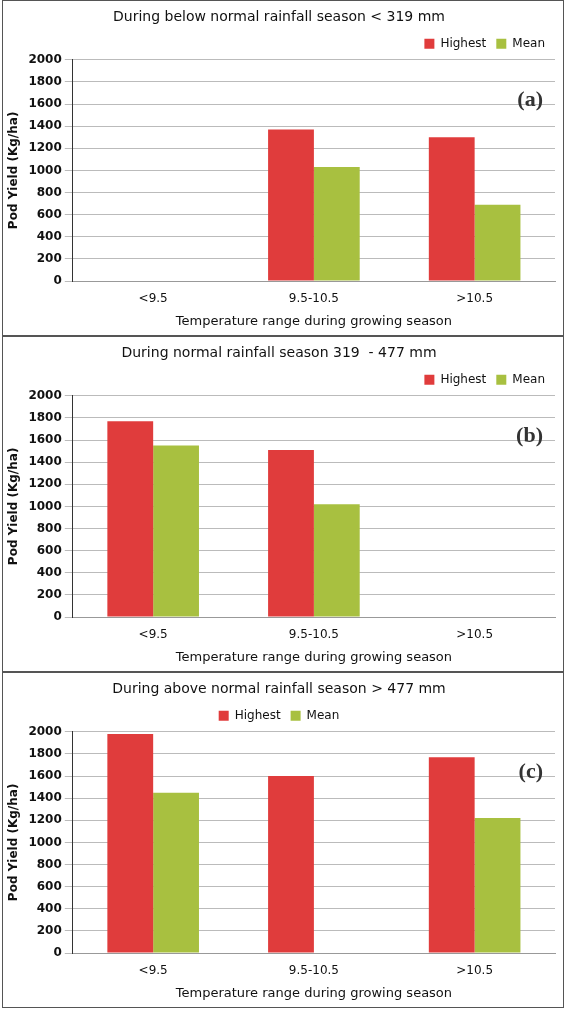  I want to click on annotation: (a), so click(530, 99).